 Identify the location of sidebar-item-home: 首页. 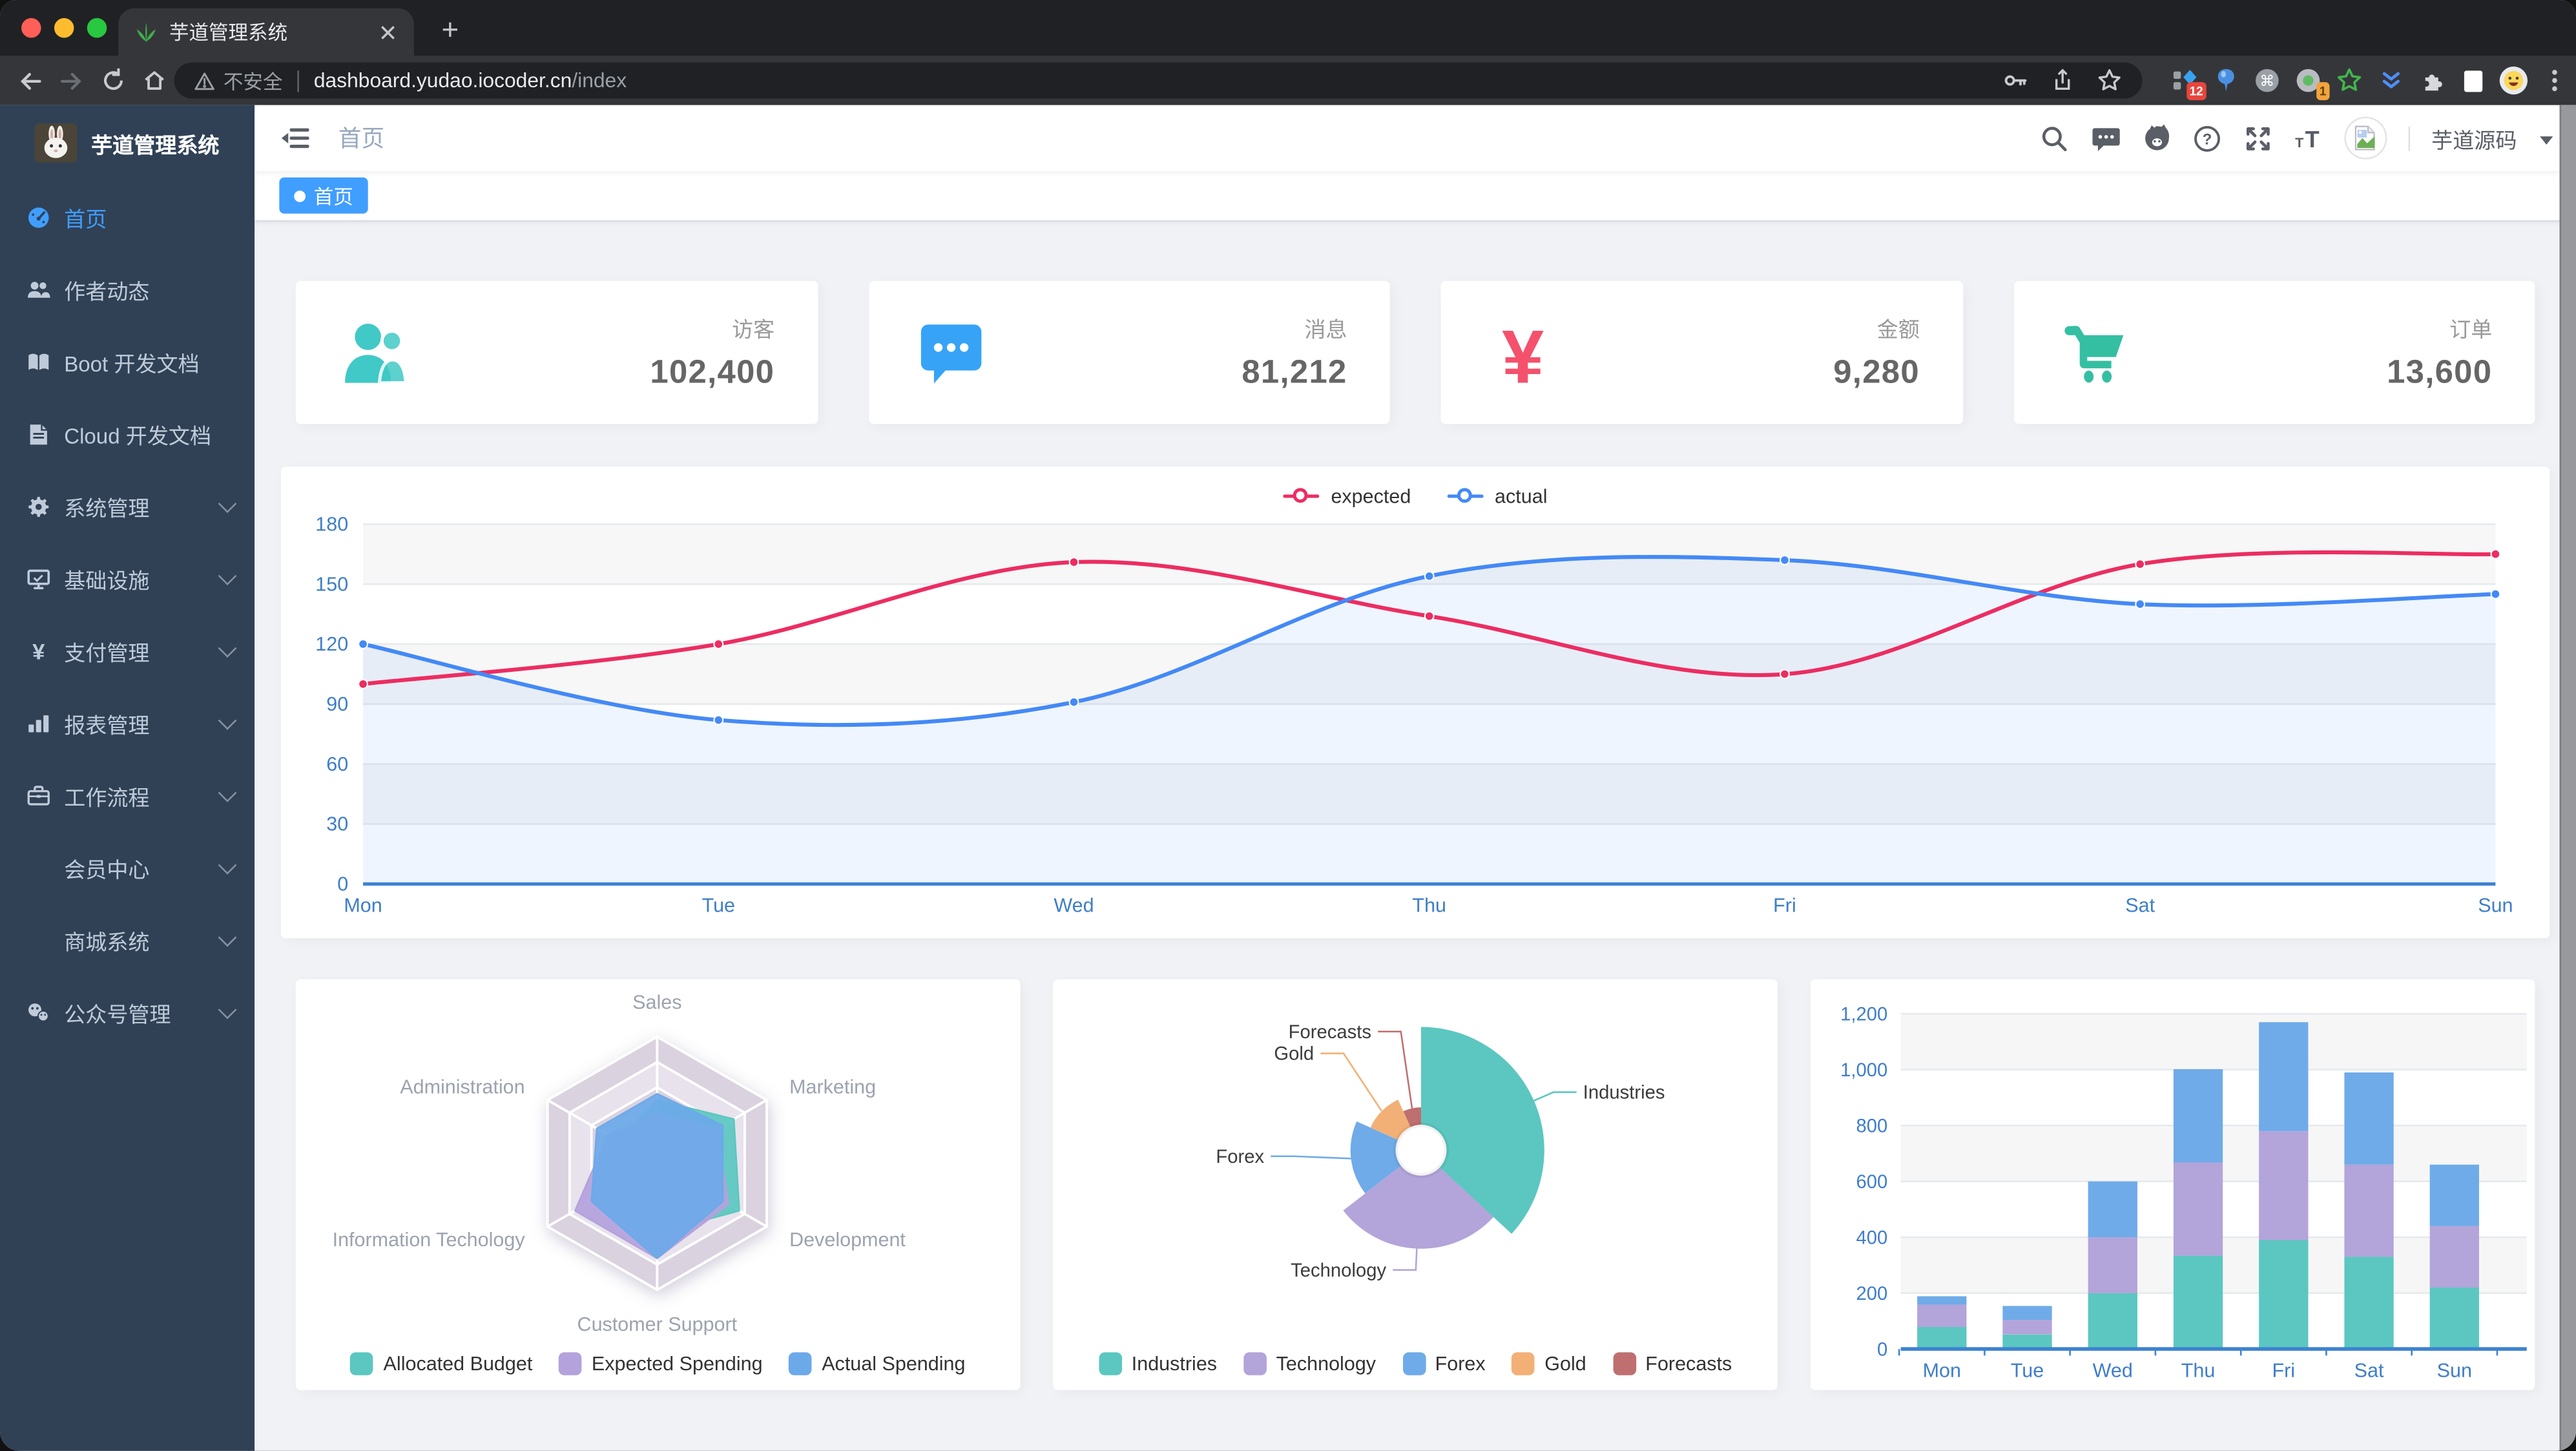
(127, 217).